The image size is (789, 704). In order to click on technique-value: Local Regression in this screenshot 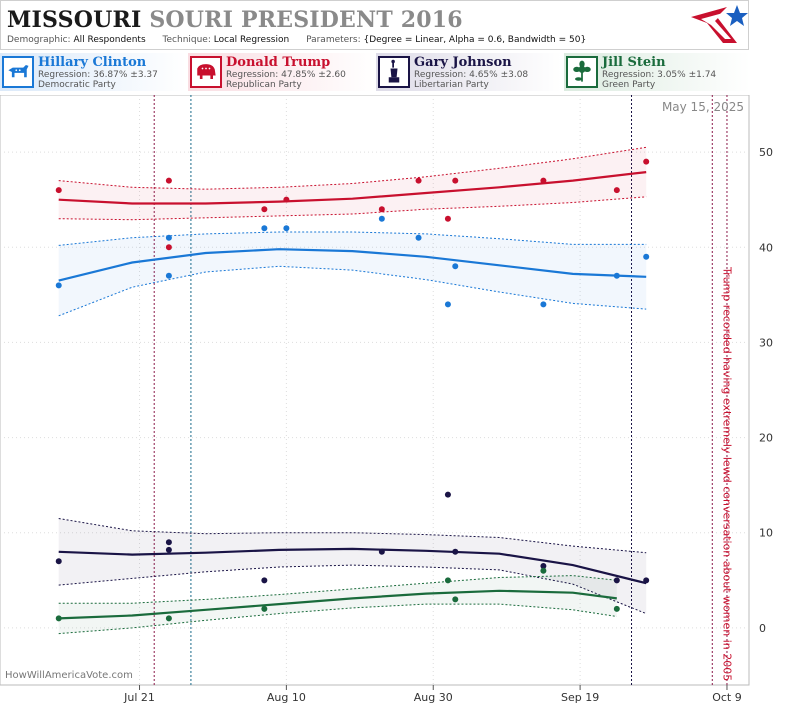, I will do `click(251, 40)`.